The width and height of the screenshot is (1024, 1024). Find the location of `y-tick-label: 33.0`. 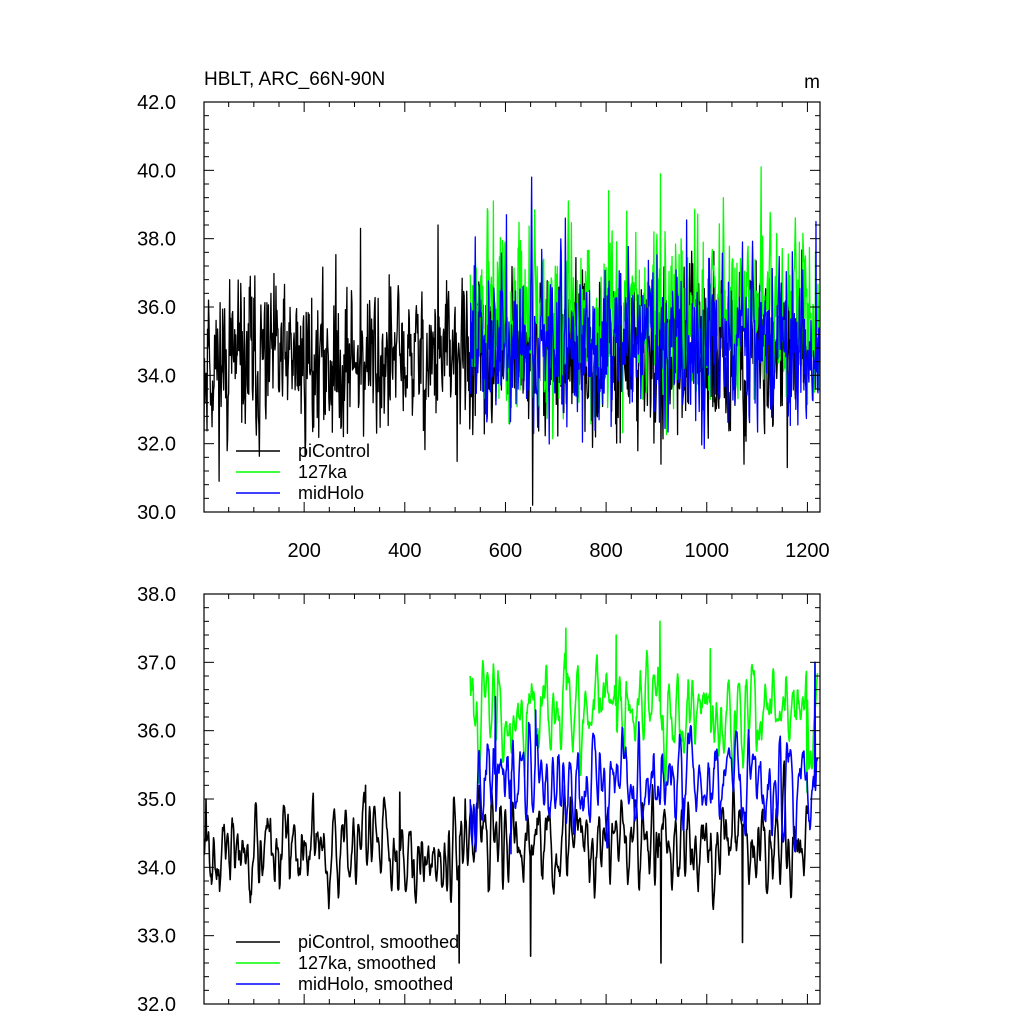

y-tick-label: 33.0 is located at coordinates (156, 937).